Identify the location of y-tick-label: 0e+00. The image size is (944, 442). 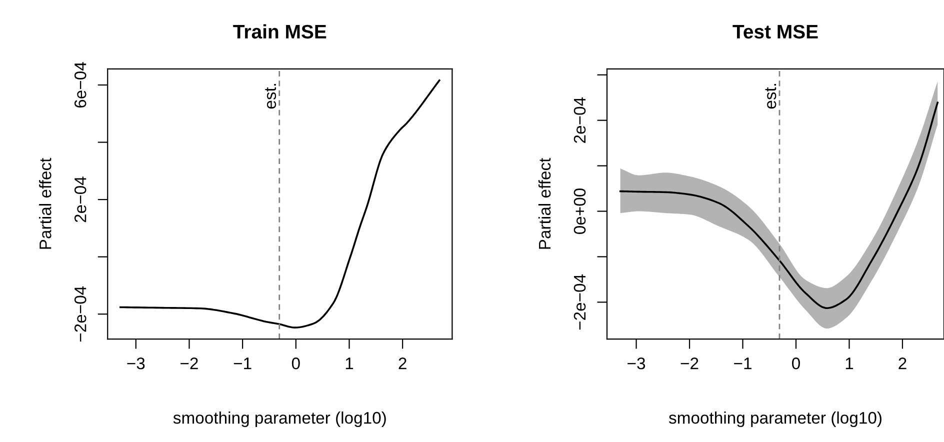
(580, 211).